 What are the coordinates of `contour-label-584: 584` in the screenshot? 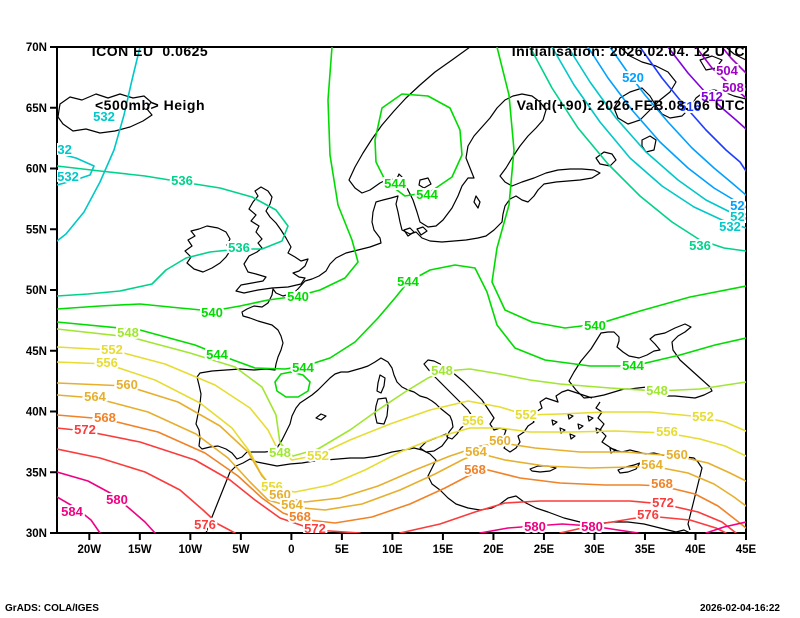 It's located at (72, 511).